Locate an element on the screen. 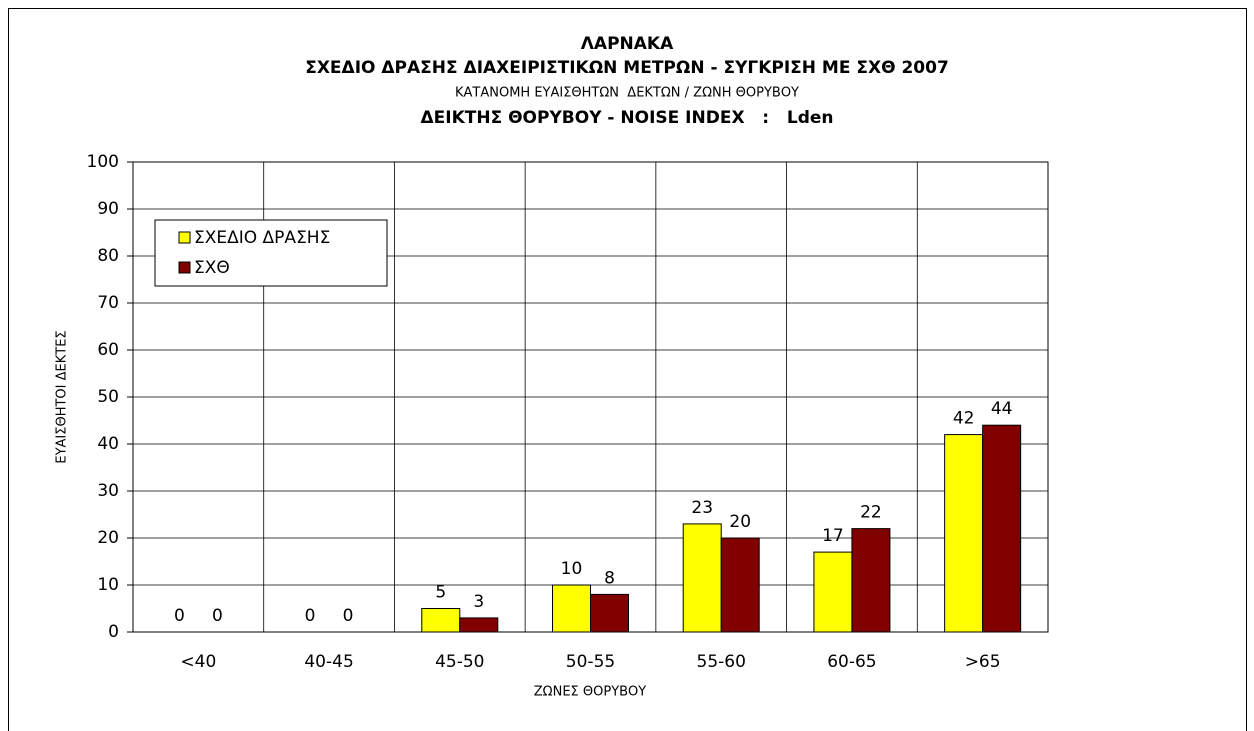  data-label: 8 is located at coordinates (609, 578).